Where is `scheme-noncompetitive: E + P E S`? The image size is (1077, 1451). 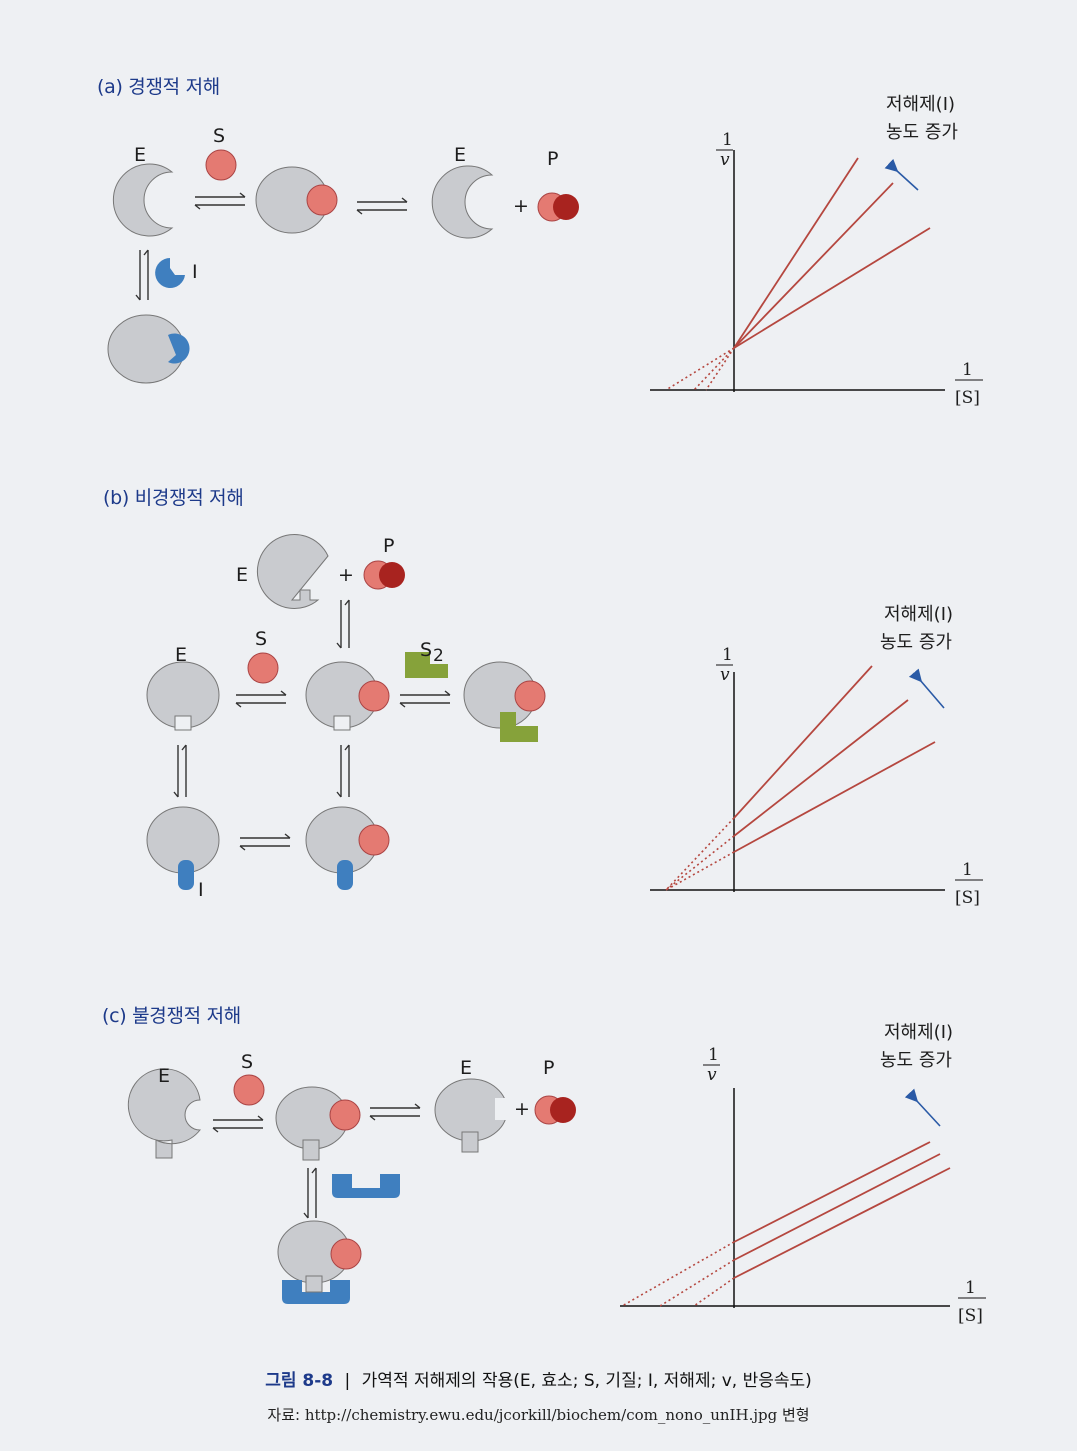 scheme-noncompetitive: E + P E S is located at coordinates (346, 717).